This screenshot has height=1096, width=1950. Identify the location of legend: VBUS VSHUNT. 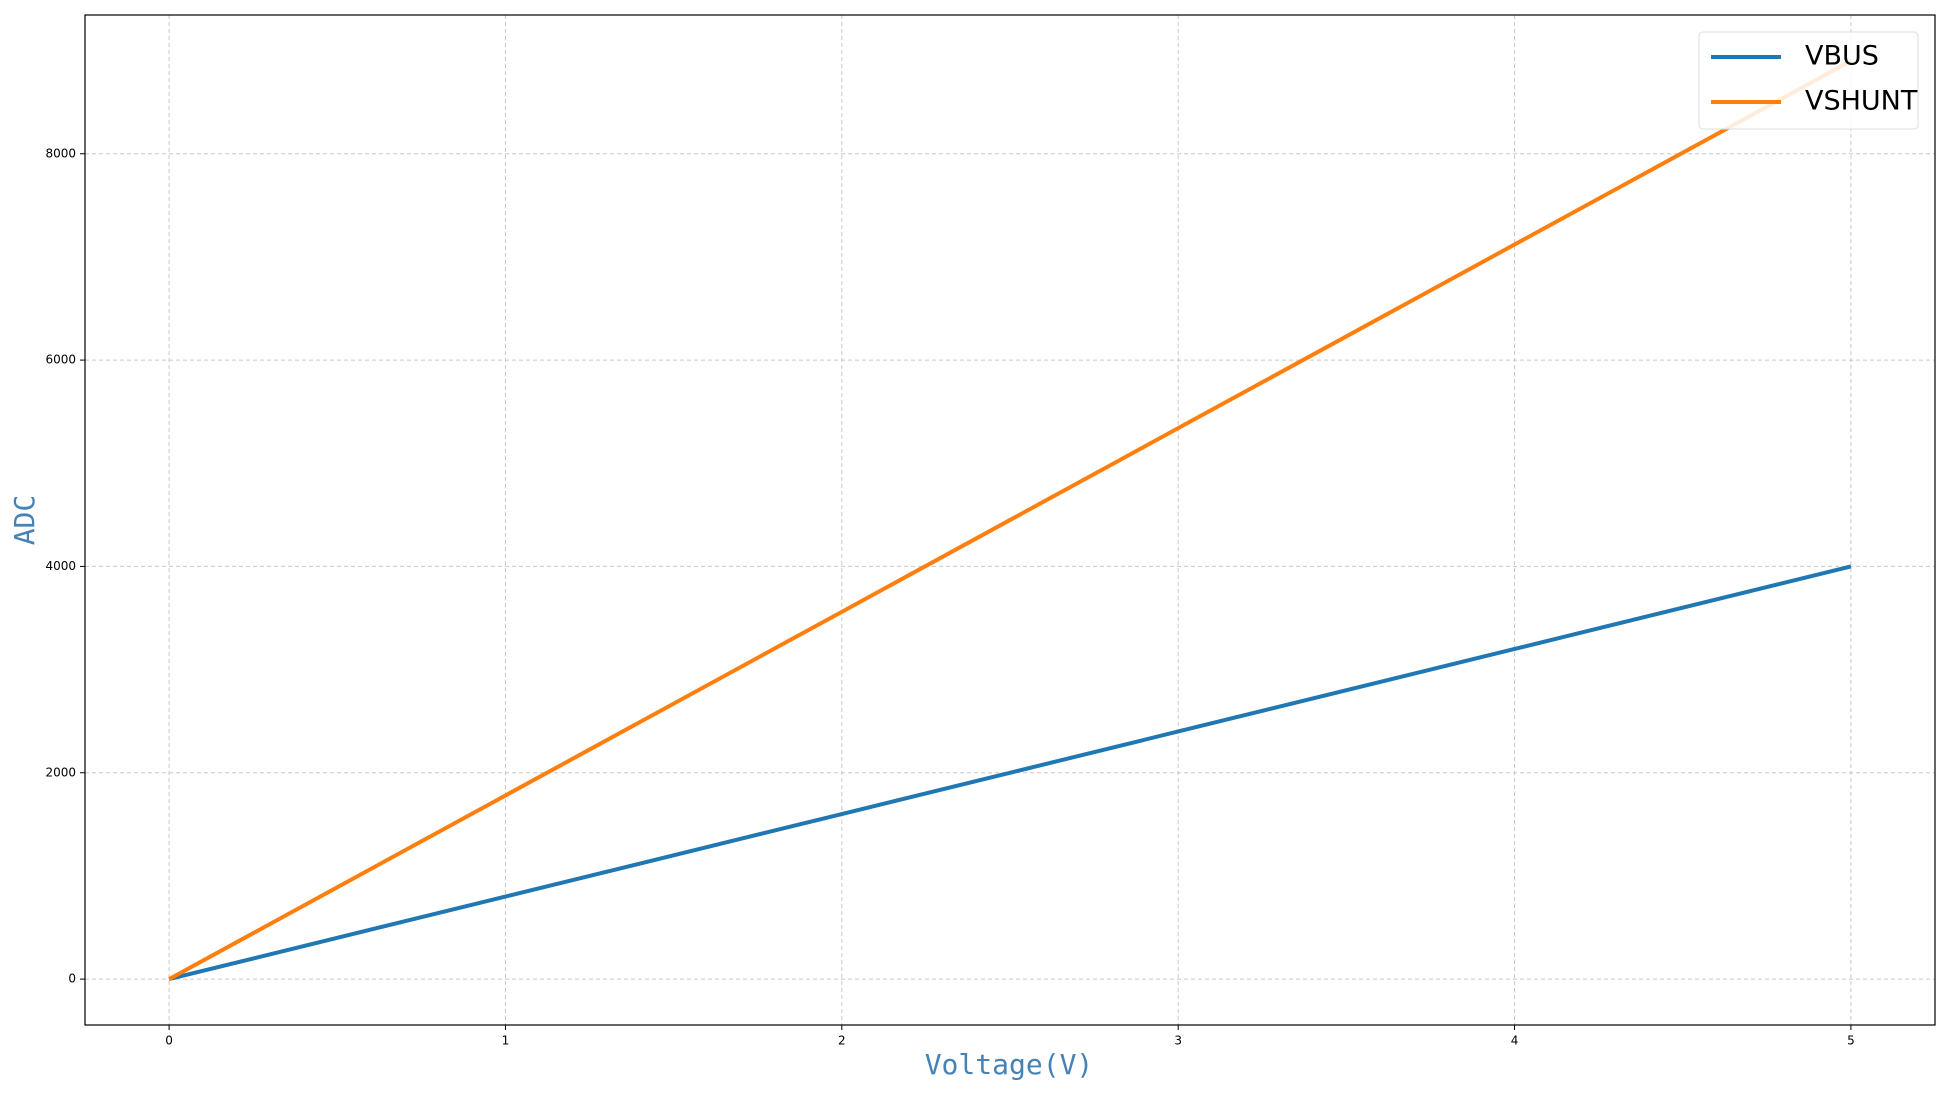
(1808, 80).